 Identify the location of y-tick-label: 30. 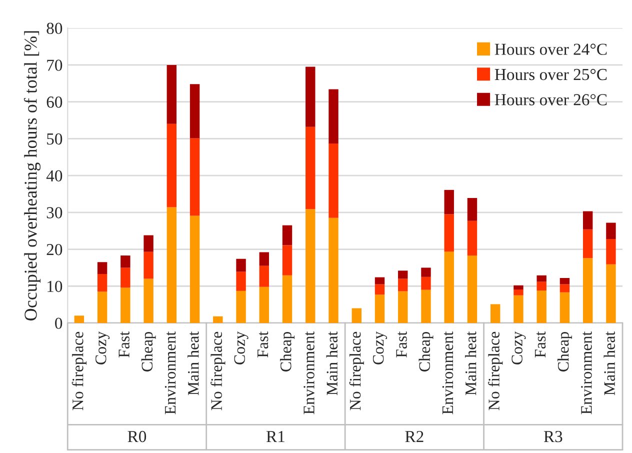
(54, 212).